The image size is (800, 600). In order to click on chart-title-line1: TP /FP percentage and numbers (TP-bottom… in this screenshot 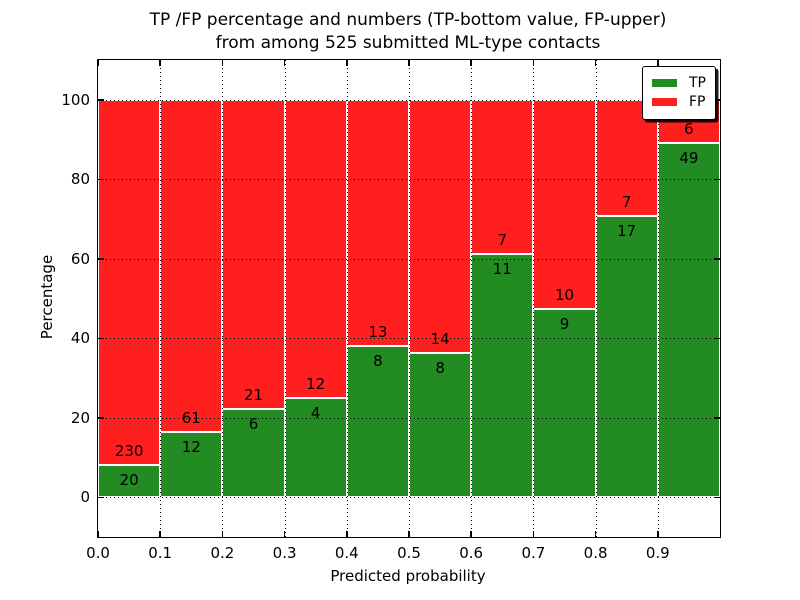, I will do `click(408, 20)`.